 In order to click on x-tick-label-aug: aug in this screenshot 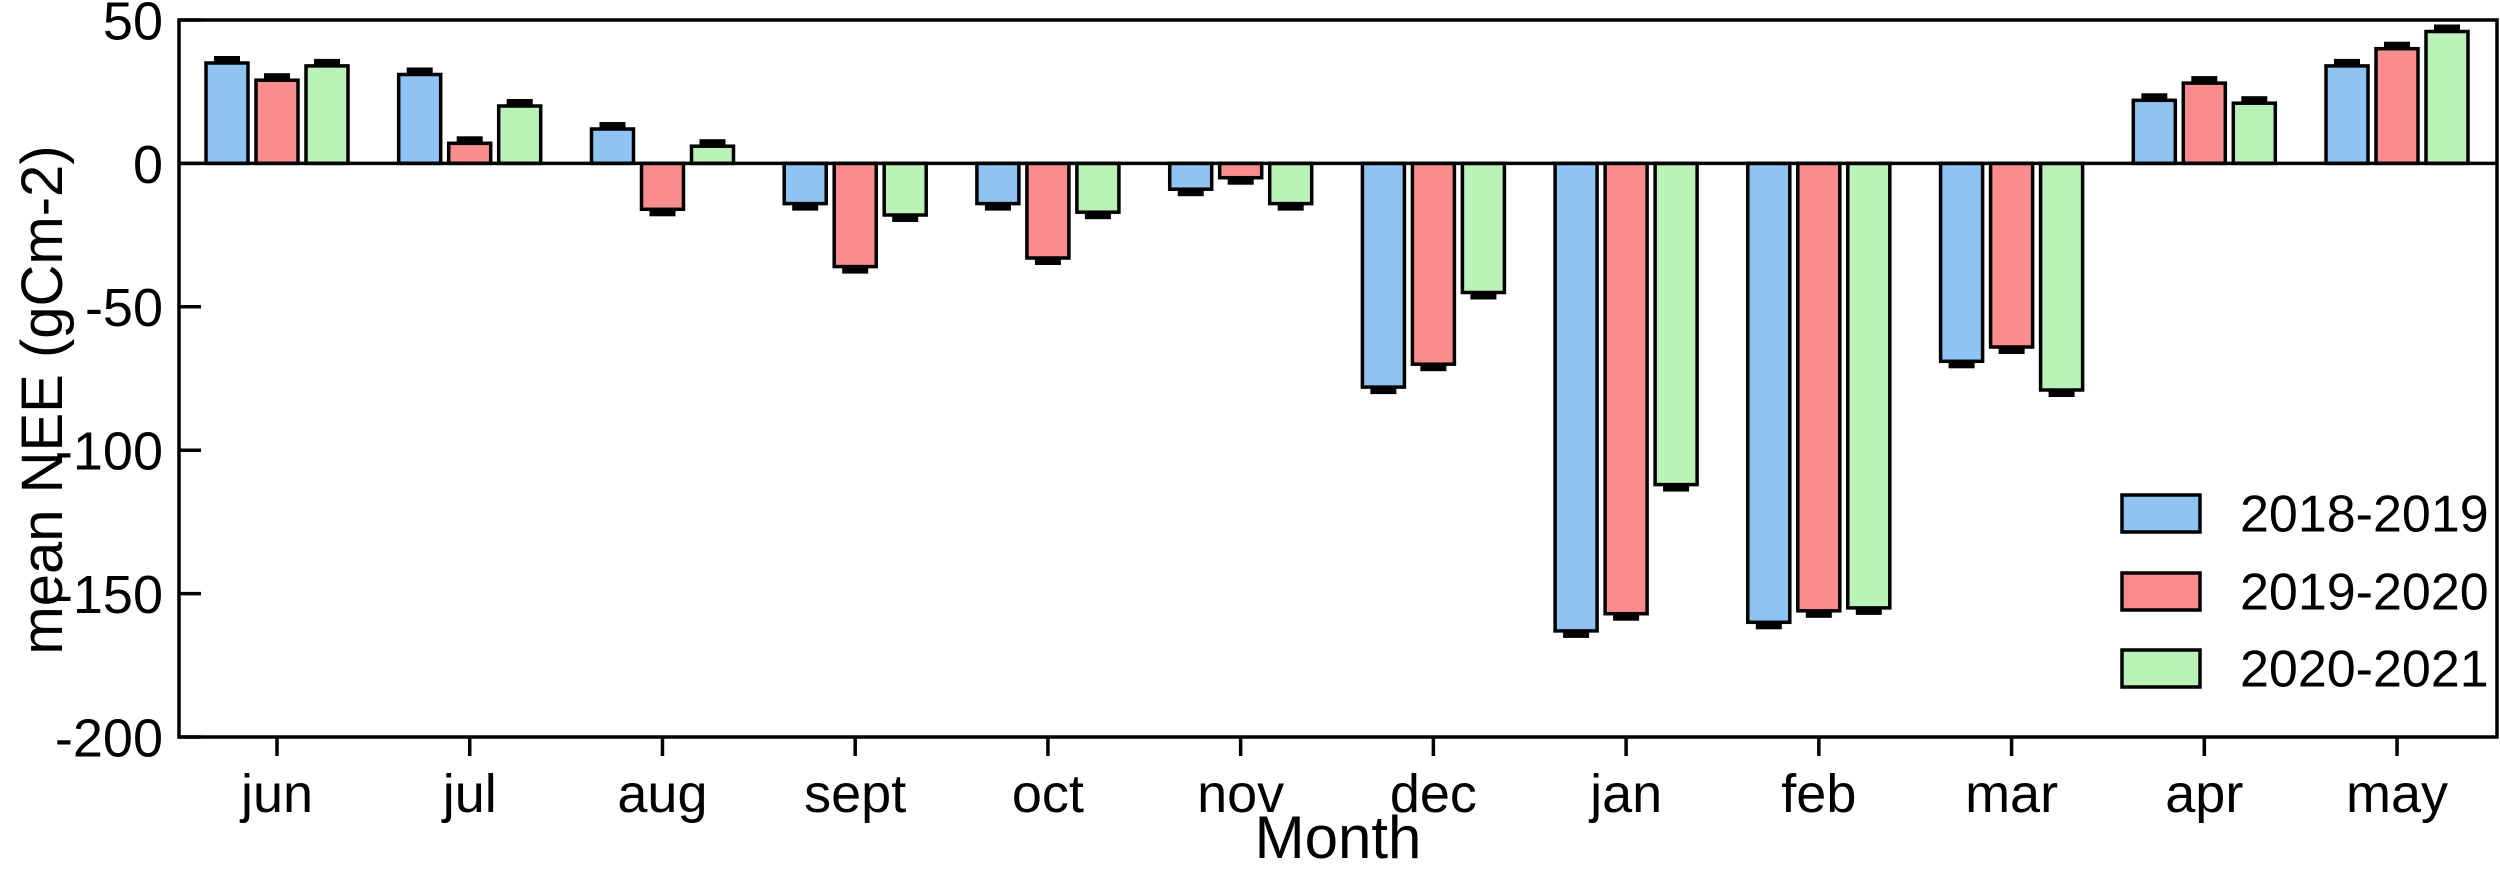, I will do `click(662, 794)`.